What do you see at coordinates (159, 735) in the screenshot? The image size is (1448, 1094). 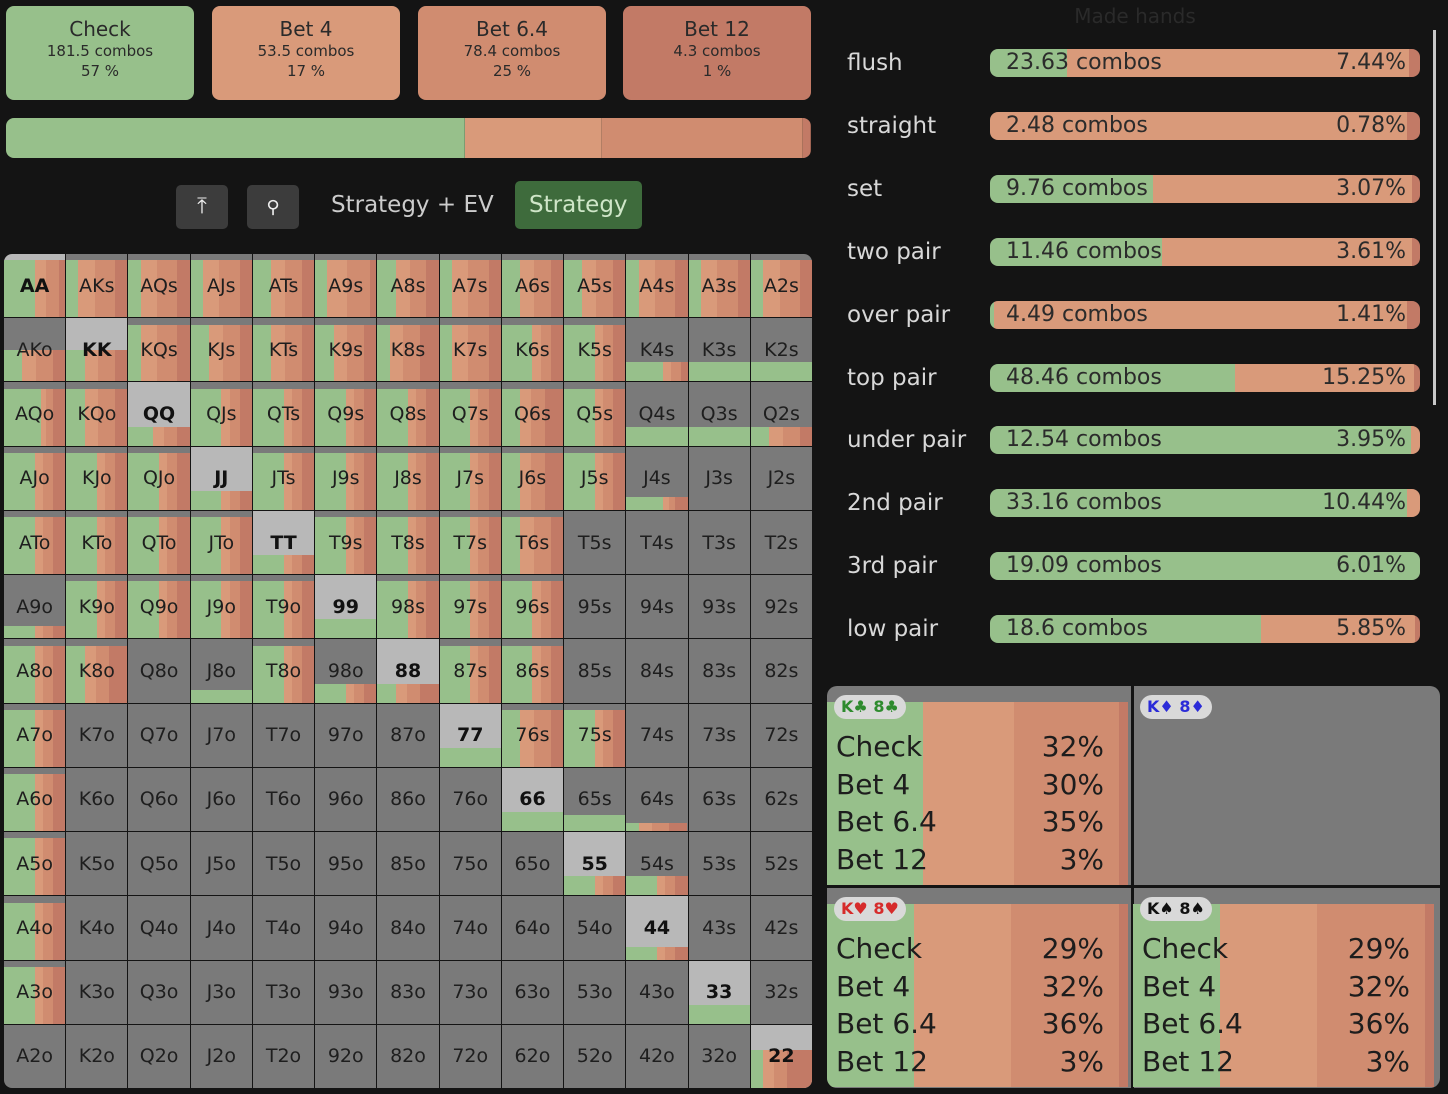 I see `hand-cell-Q7o: Q7o` at bounding box center [159, 735].